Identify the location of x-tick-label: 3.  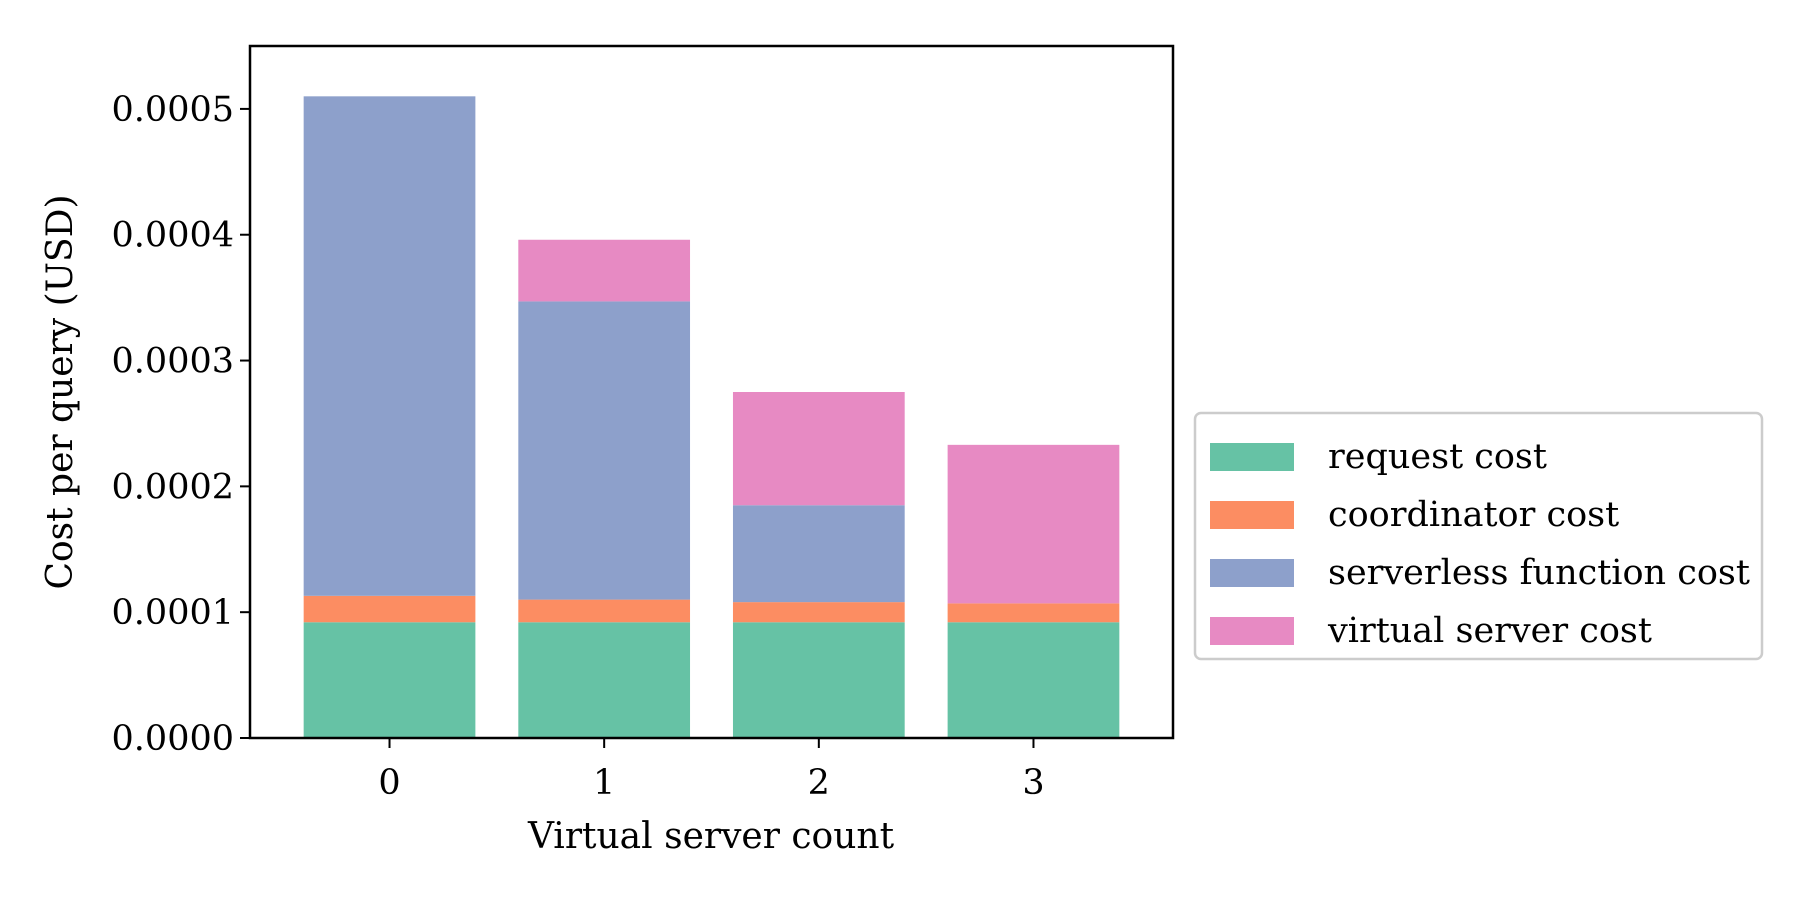
(1033, 783).